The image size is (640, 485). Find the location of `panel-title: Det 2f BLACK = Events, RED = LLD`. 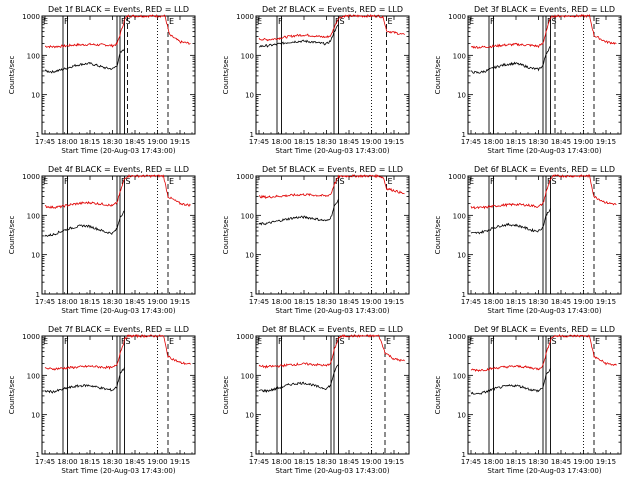

panel-title: Det 2f BLACK = Events, RED = LLD is located at coordinates (332, 9).